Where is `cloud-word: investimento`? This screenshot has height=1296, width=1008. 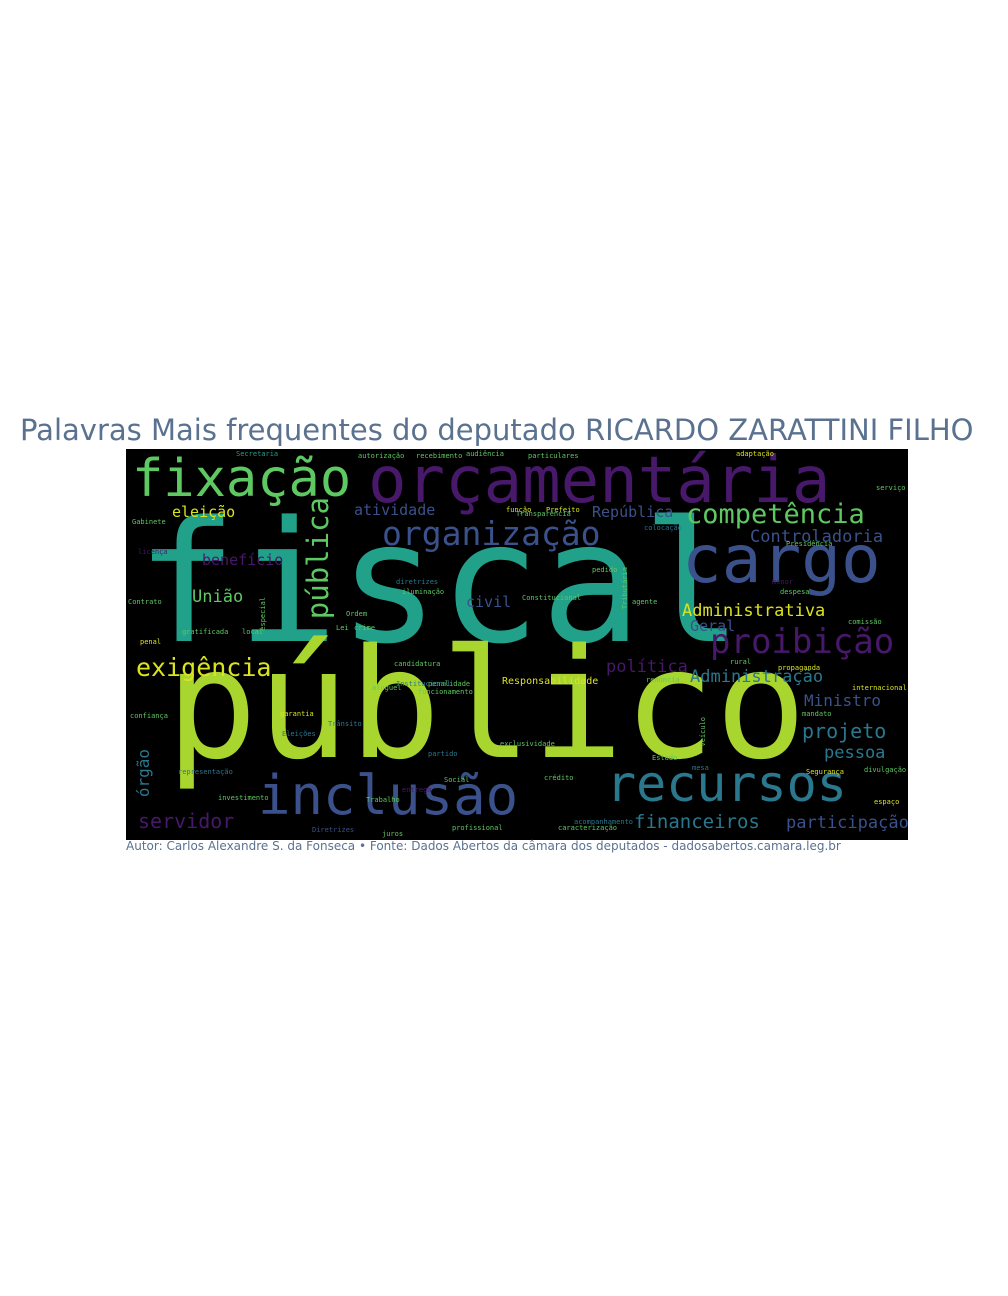 cloud-word: investimento is located at coordinates (243, 798).